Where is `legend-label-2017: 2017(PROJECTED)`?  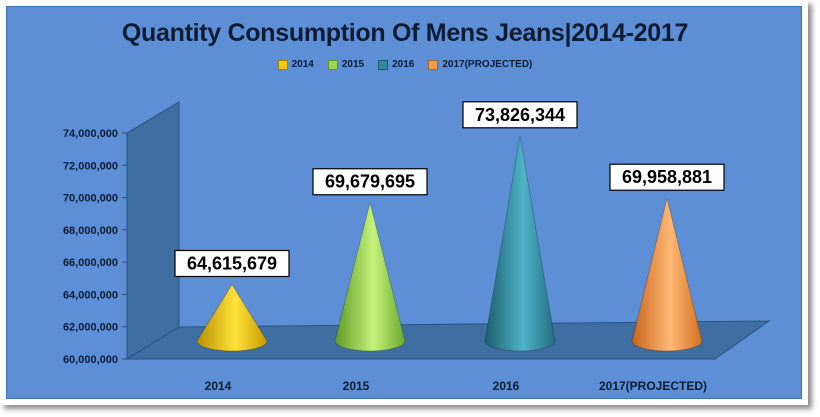 legend-label-2017: 2017(PROJECTED) is located at coordinates (487, 64).